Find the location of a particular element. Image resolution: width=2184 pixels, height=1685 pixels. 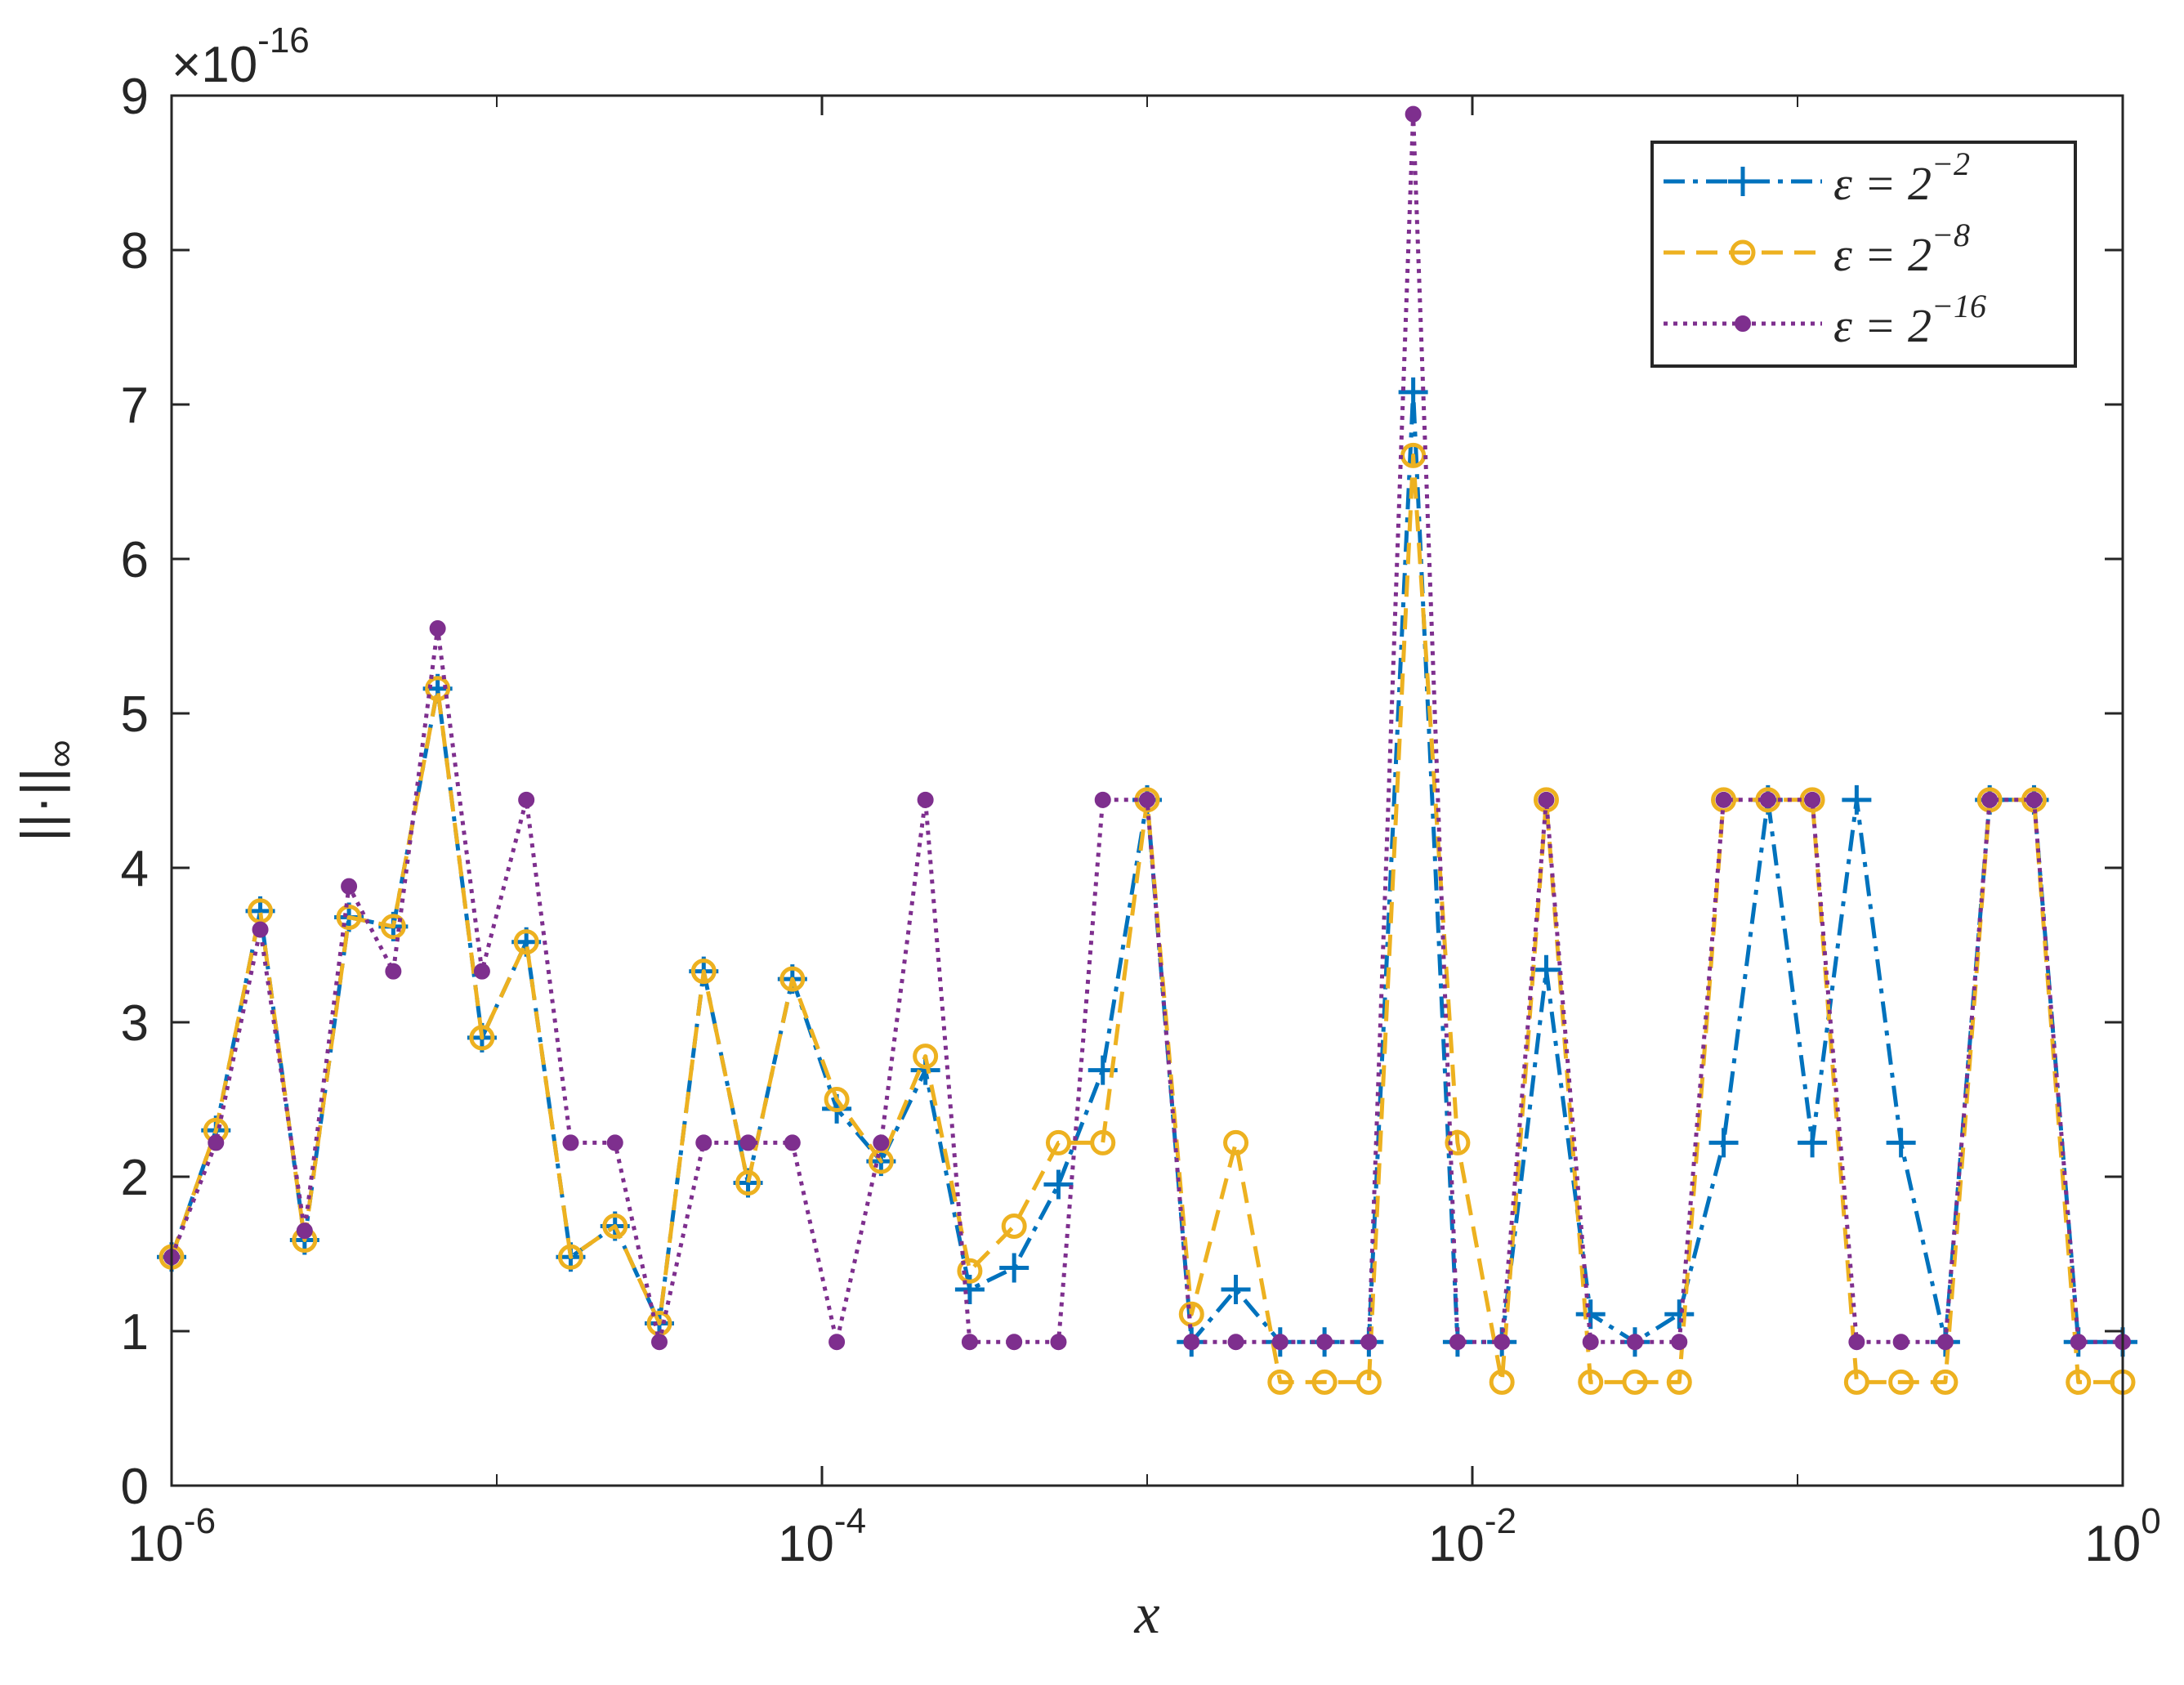

x-tick-label: 10⁻² is located at coordinates (1472, 1536).